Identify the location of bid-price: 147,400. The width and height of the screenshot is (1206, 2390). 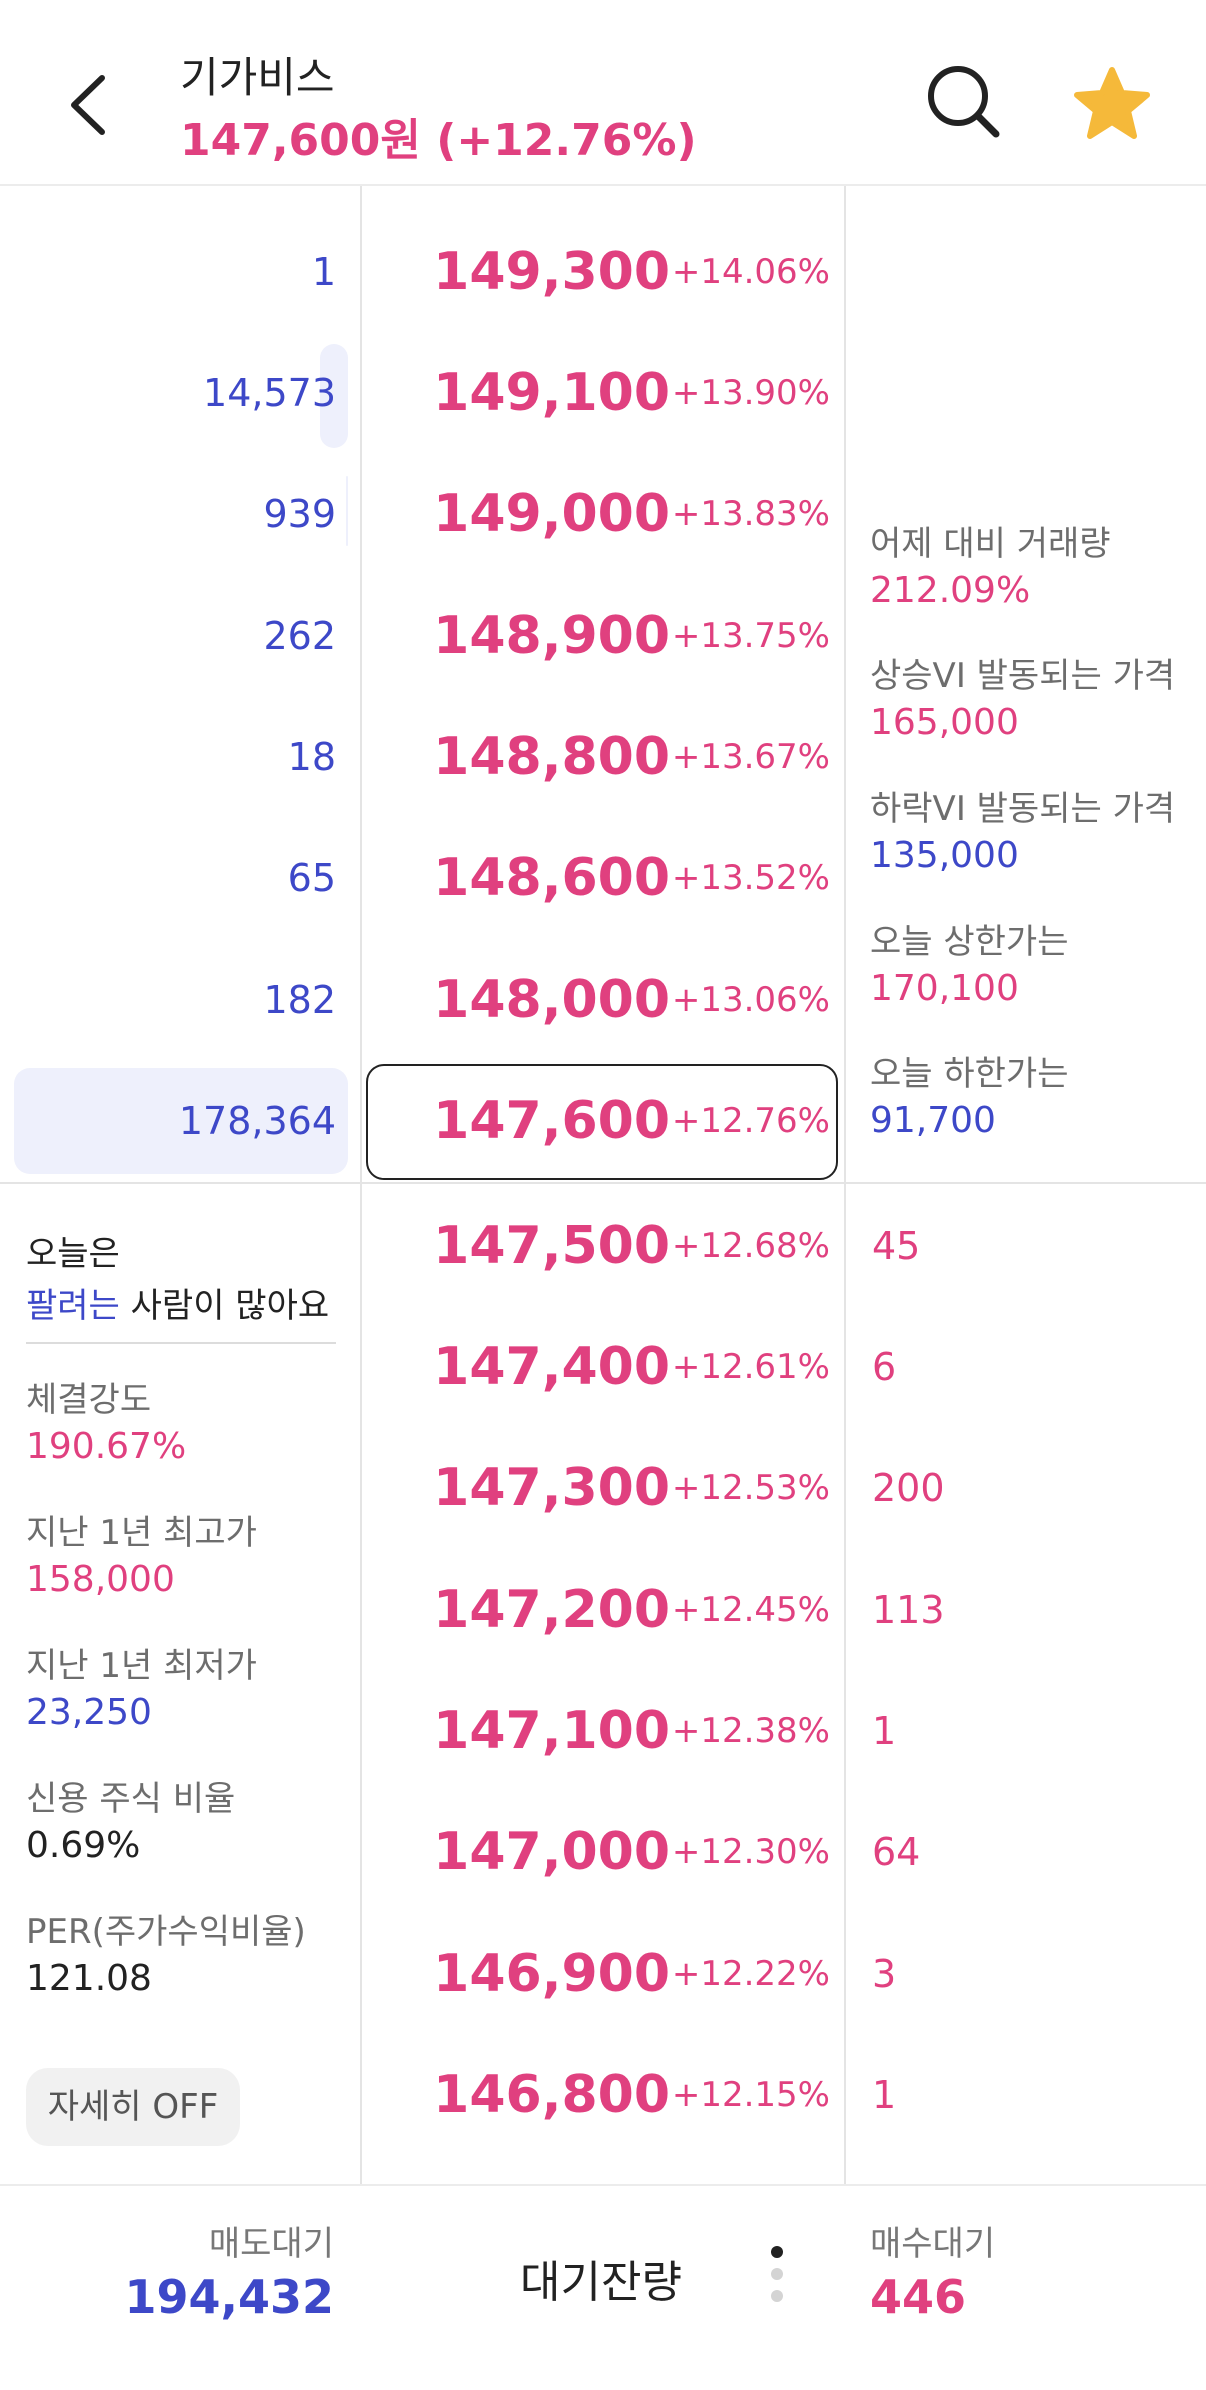
(551, 1367).